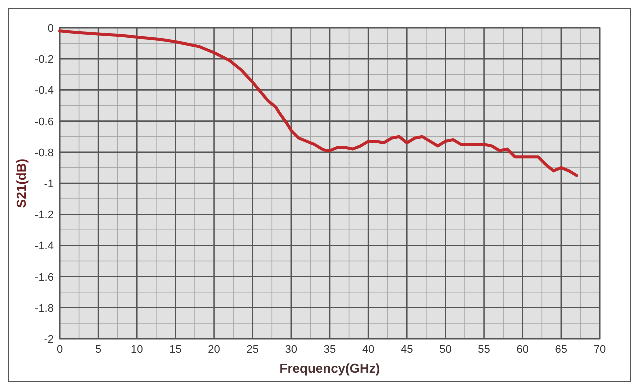 Image resolution: width=640 pixels, height=391 pixels. Describe the element at coordinates (51, 29) in the screenshot. I see `y-tick-label: 0` at that location.